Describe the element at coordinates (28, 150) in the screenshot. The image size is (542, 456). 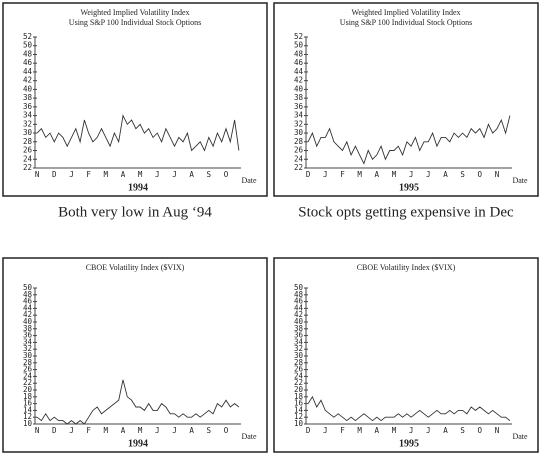
I see `y-tick-label: 26` at that location.